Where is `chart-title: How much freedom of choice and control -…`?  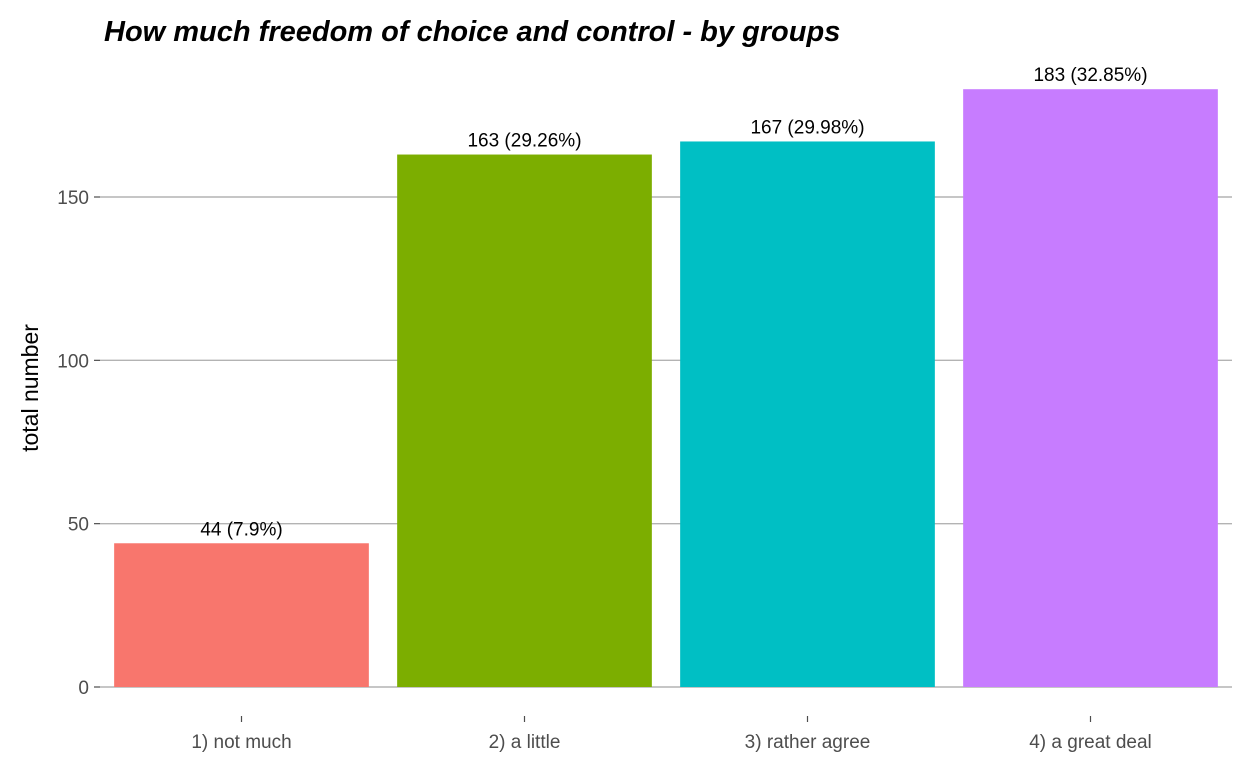
chart-title: How much freedom of choice and control -… is located at coordinates (472, 32).